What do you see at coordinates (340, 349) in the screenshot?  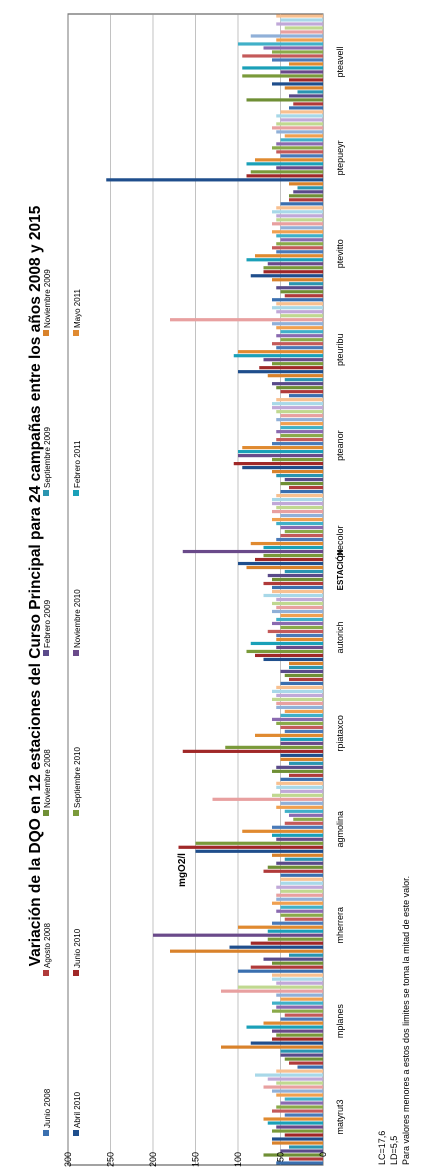 I see `category-label: pteuribu` at bounding box center [340, 349].